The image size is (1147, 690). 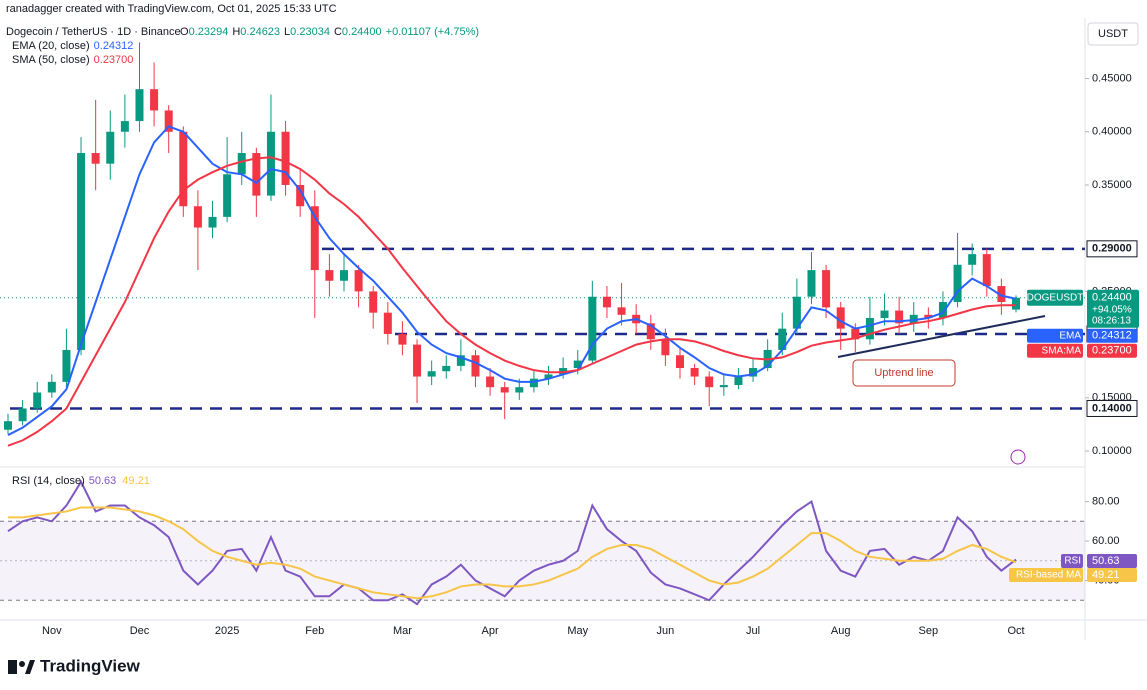 I want to click on x-tick-label: Feb, so click(x=314, y=631).